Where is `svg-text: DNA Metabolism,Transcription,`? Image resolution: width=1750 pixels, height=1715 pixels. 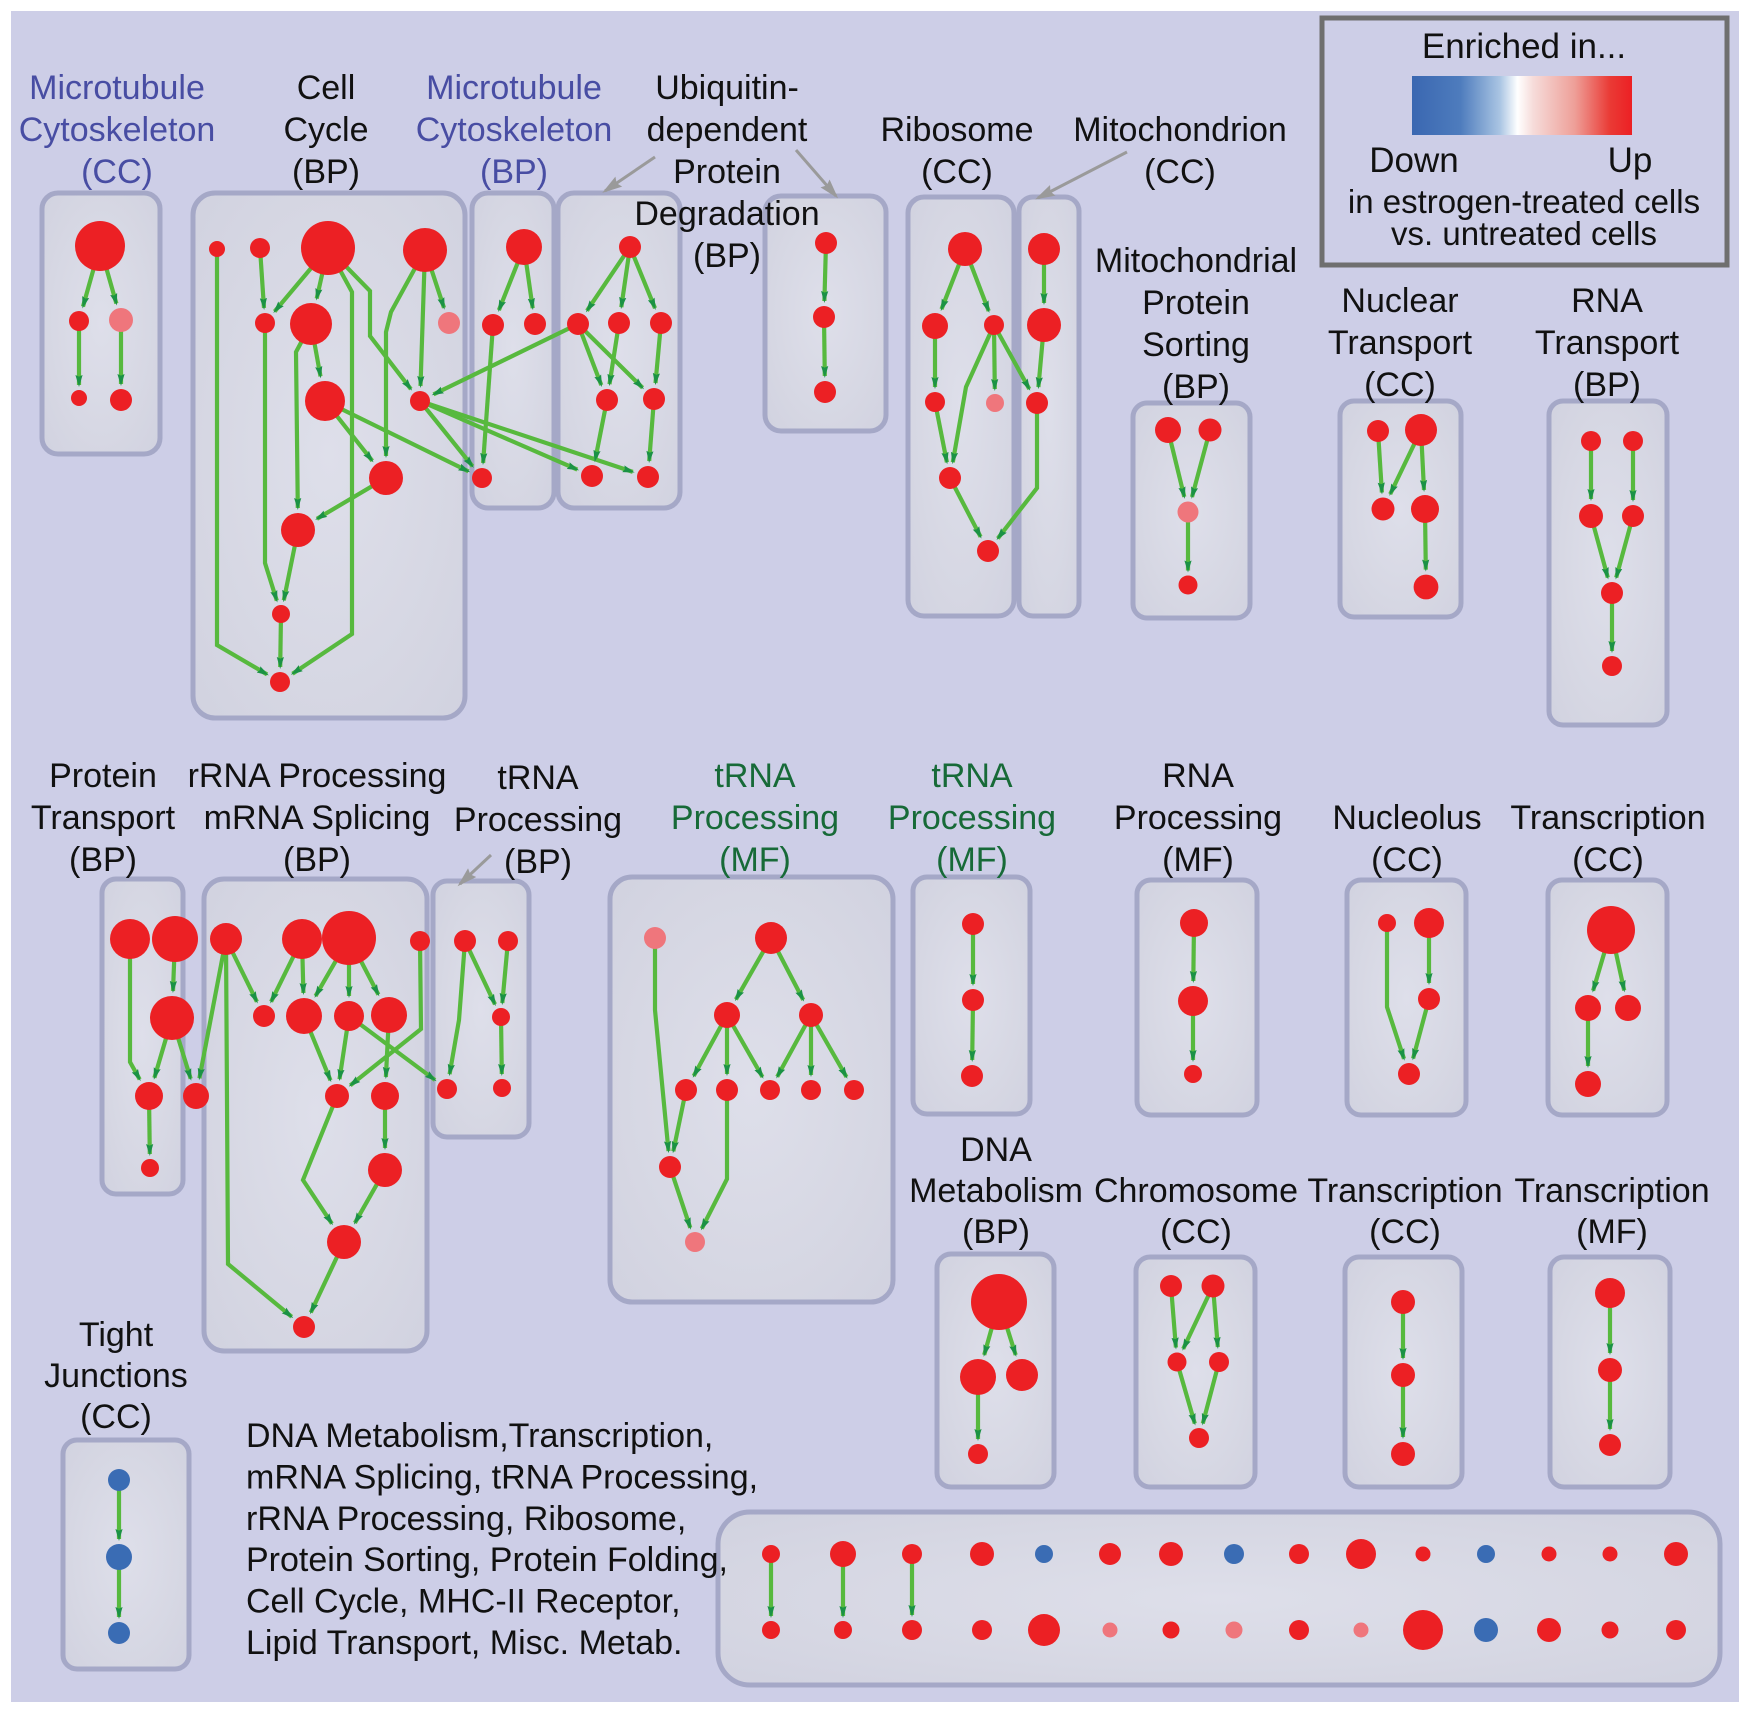
svg-text: DNA Metabolism,Transcription, is located at coordinates (479, 1436).